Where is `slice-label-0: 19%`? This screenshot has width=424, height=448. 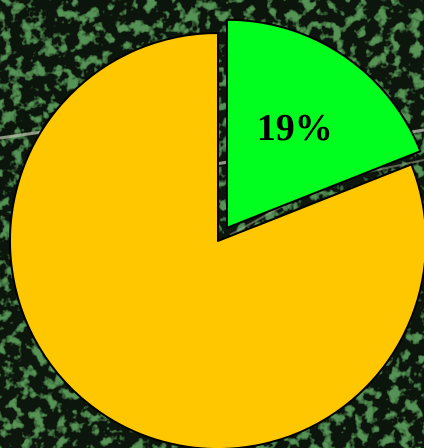
slice-label-0: 19% is located at coordinates (295, 128).